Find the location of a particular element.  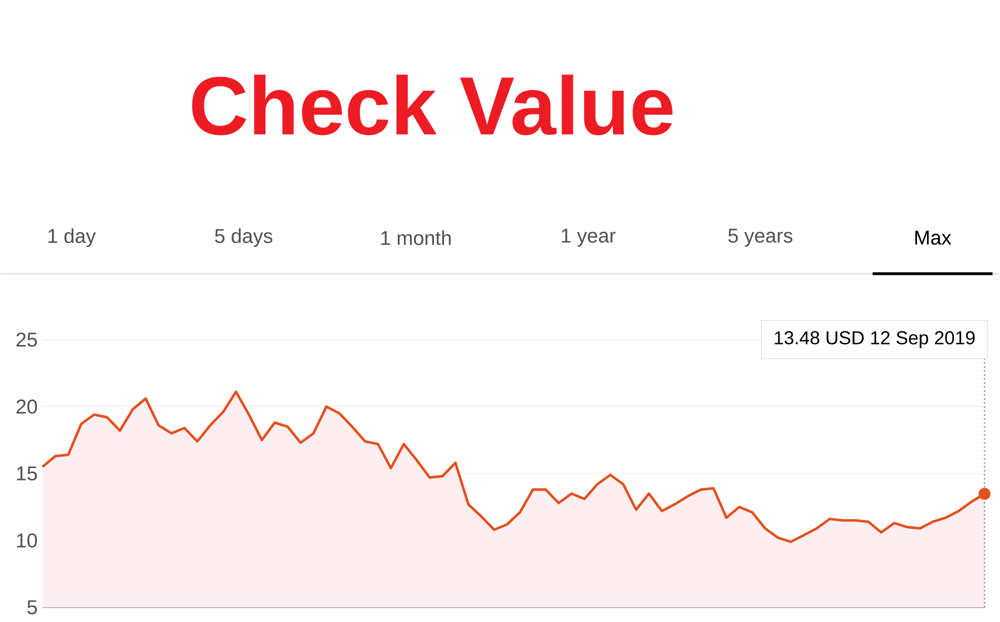

text: Max is located at coordinates (933, 237).